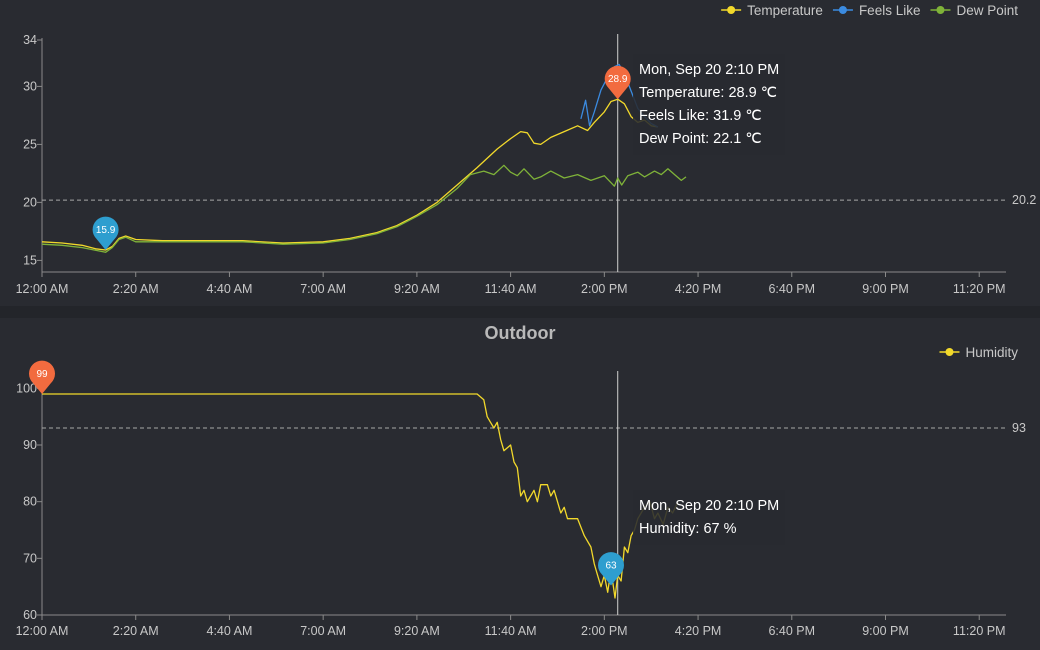  Describe the element at coordinates (520, 312) in the screenshot. I see `panel-divider` at that location.